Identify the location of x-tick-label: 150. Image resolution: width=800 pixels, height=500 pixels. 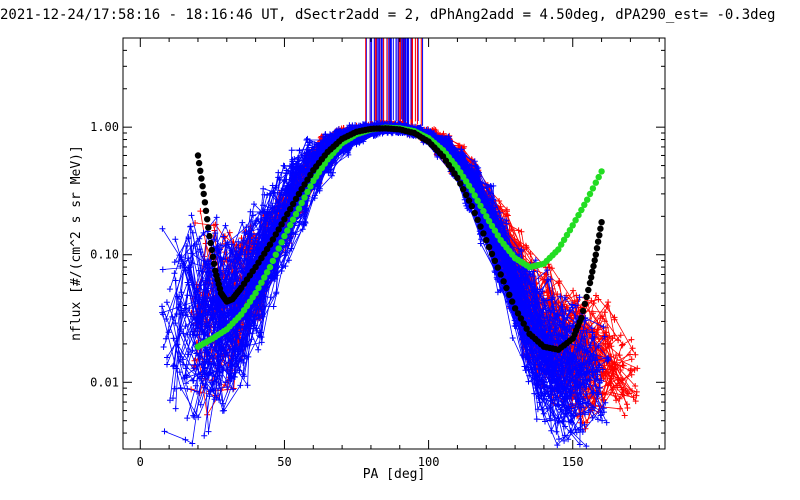
(573, 462).